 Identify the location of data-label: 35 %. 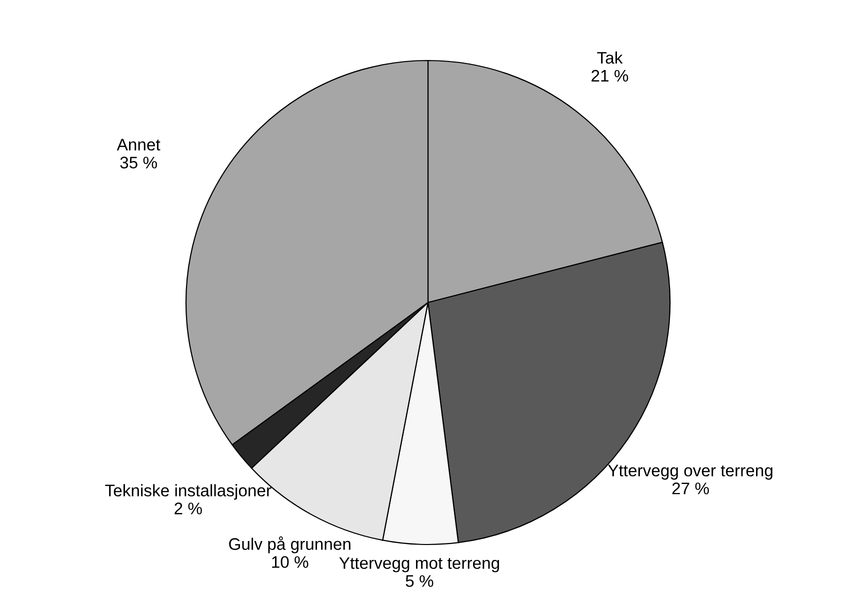
(138, 162).